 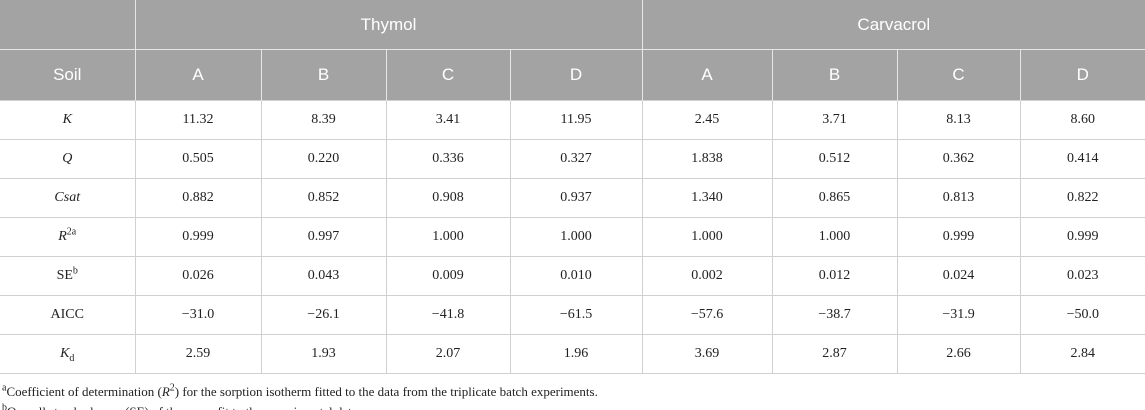 I want to click on footnote-text: 2, so click(x=172, y=388).